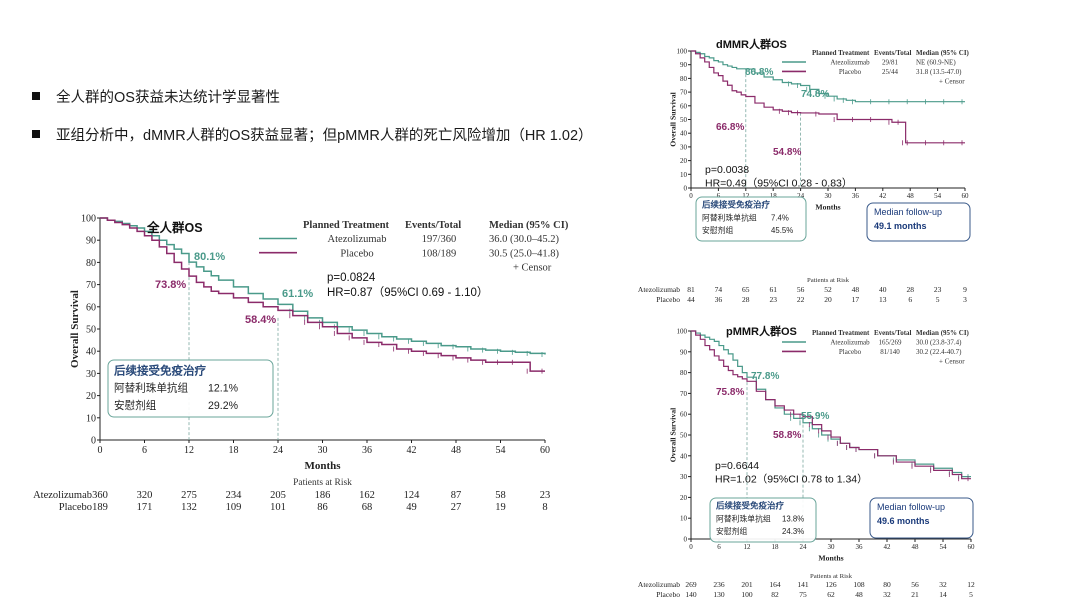  Describe the element at coordinates (100, 495) in the screenshot. I see `risk-count-atezolizumab: 360` at that location.